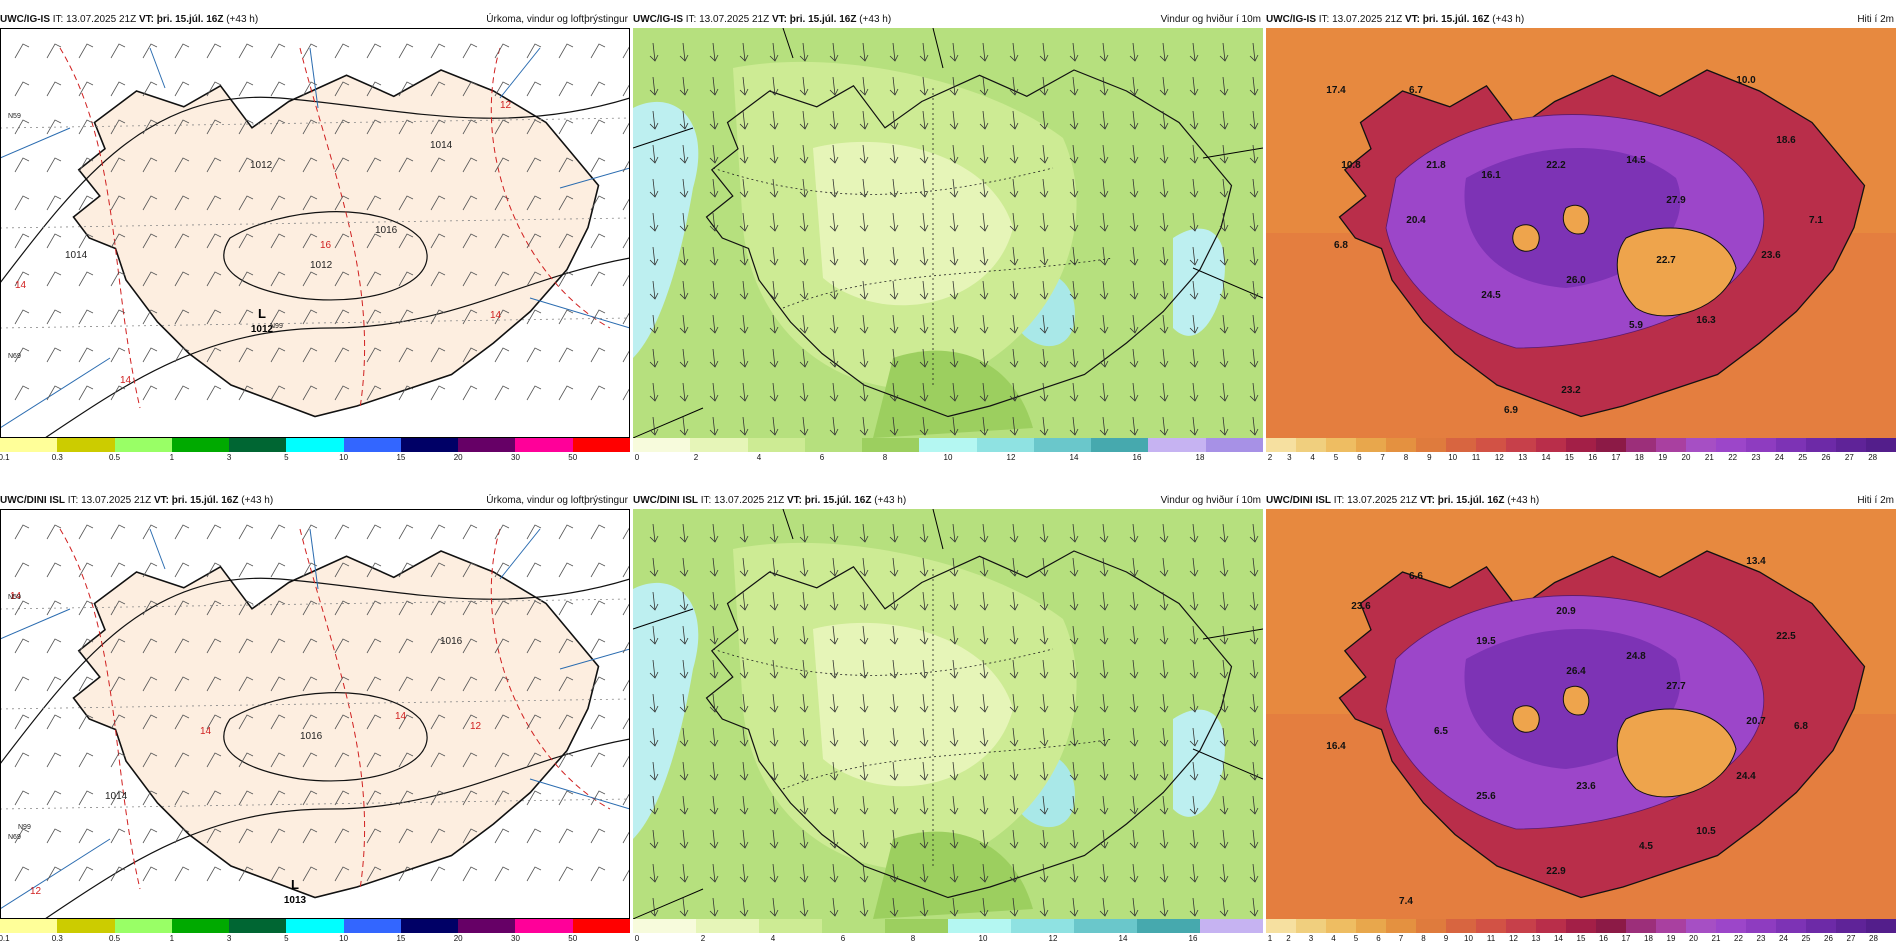 This screenshot has height=950, width=1900. I want to click on low-pressure-value: 1012, so click(262, 329).